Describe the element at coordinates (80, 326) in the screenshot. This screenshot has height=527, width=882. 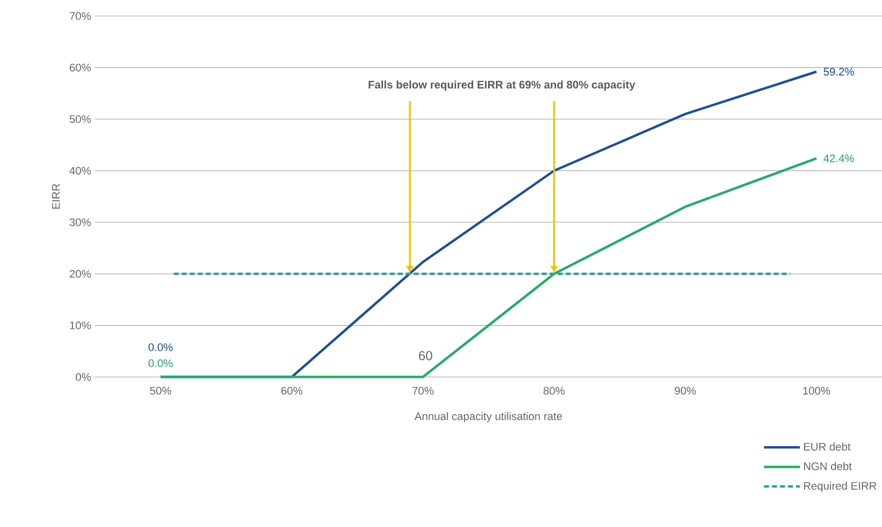
I see `y-tick-label: 10%` at that location.